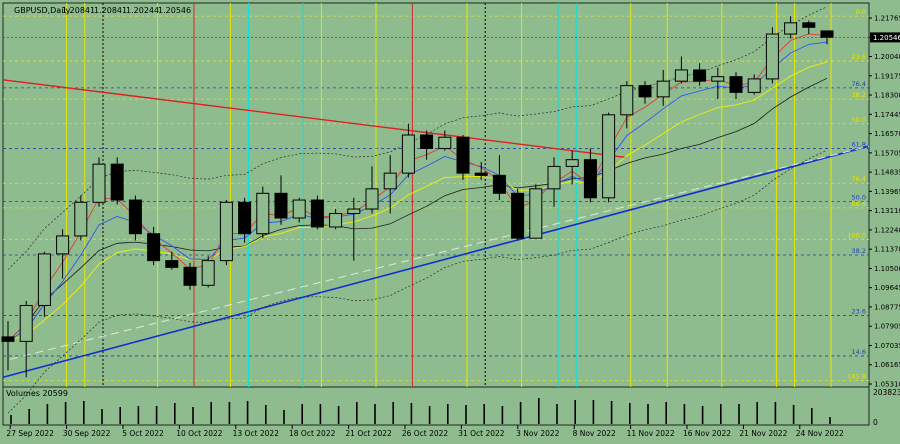 The height and width of the screenshot is (444, 900). What do you see at coordinates (594, 433) in the screenshot?
I see `date-tick-label: 8 Nov 2022` at bounding box center [594, 433].